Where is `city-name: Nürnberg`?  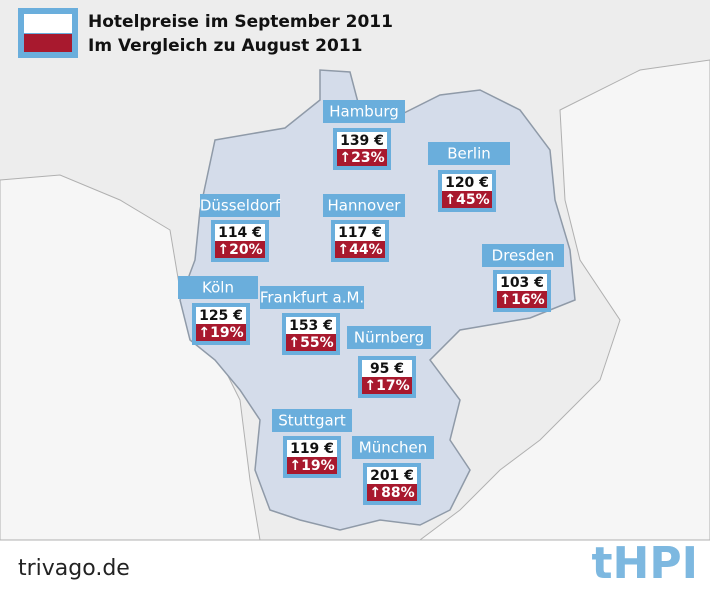 city-name: Nürnberg is located at coordinates (389, 338).